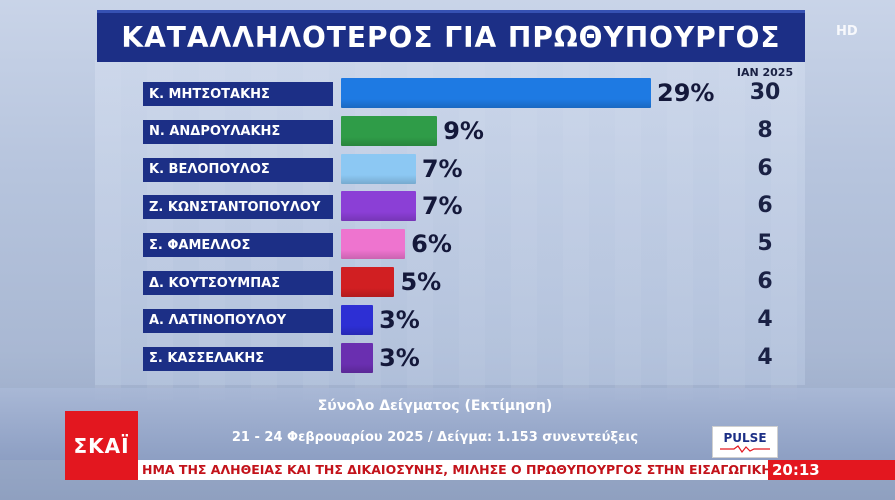 The height and width of the screenshot is (500, 895). Describe the element at coordinates (238, 94) in the screenshot. I see `category-label: Κ. ΜΗΤΣΟΤΑΚΗΣ` at that location.